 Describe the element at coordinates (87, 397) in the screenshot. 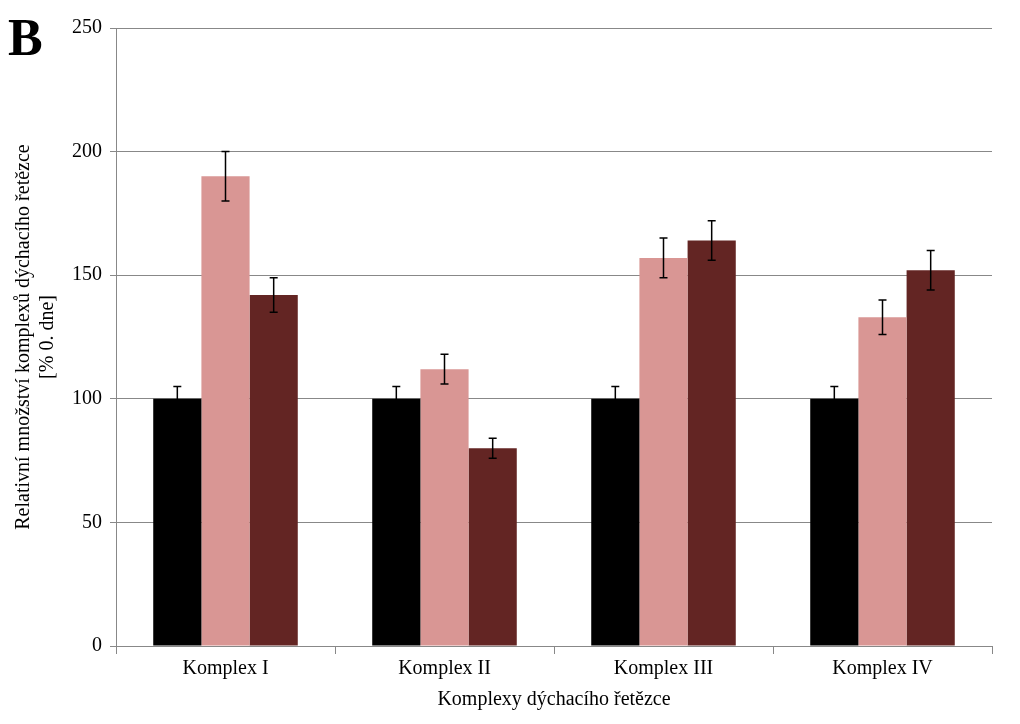

I see `y-tick-label: 100` at that location.